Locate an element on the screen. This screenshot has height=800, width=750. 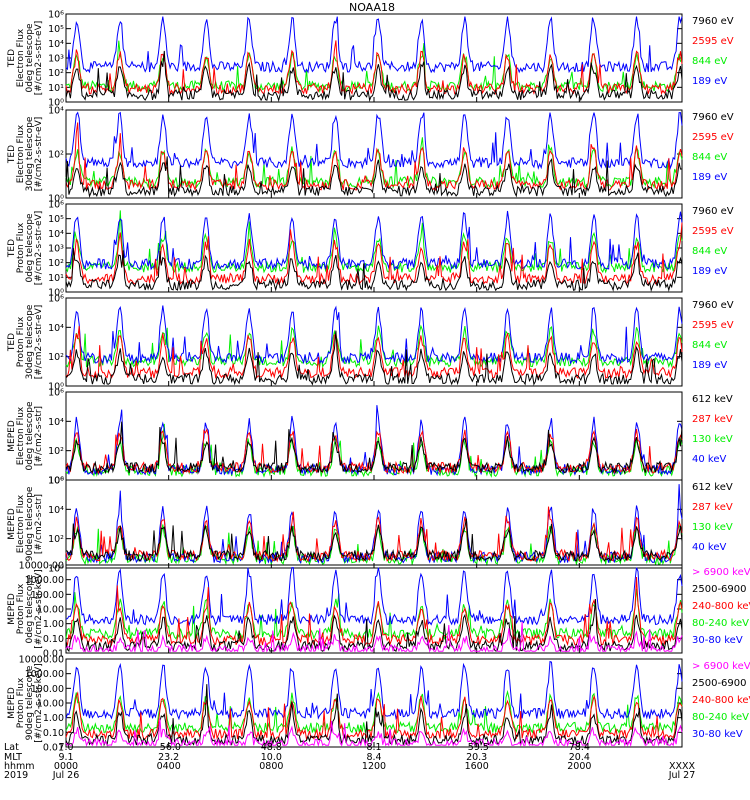
footer-value: 20.3 is located at coordinates (476, 757).